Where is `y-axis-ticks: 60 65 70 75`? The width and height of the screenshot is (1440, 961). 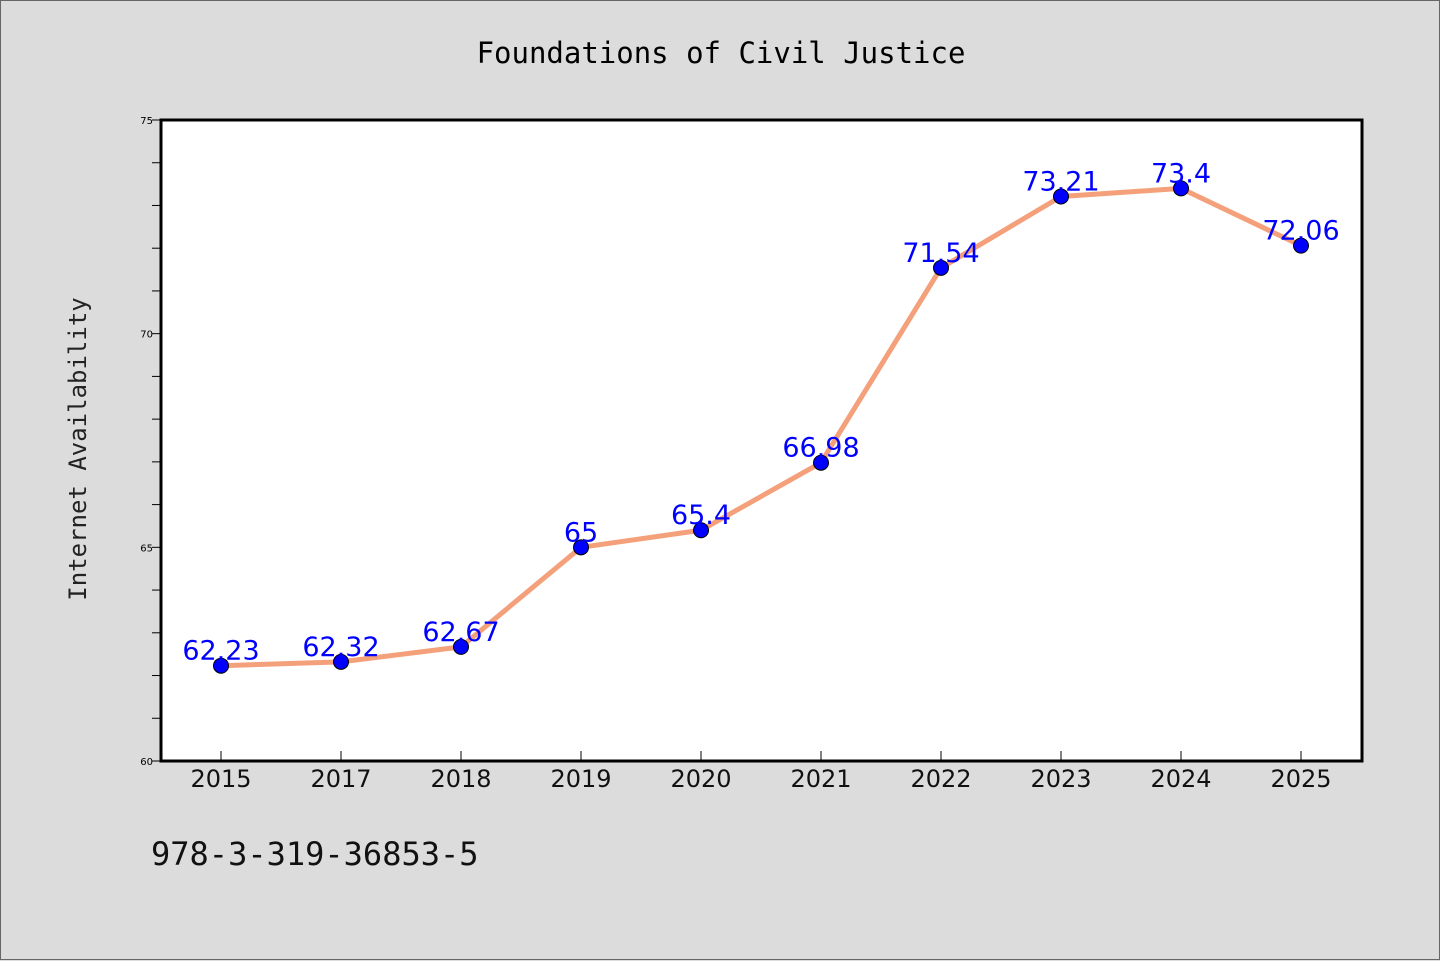 y-axis-ticks: 60 65 70 75 is located at coordinates (150, 442).